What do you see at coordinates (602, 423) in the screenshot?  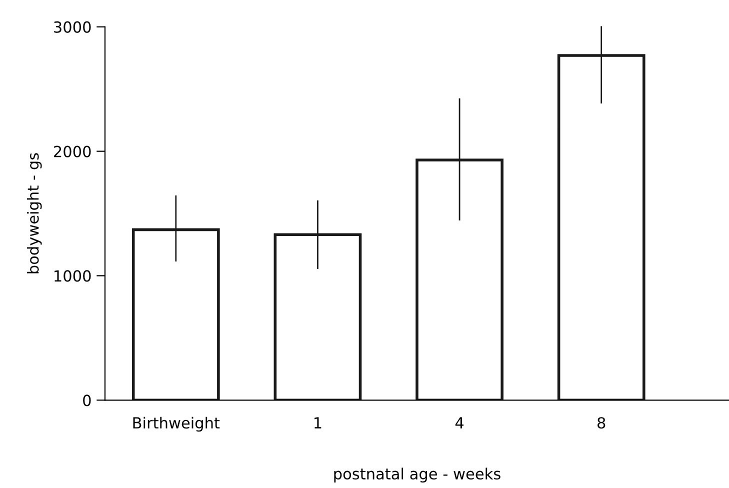 I see `x-tick-label: 8` at bounding box center [602, 423].